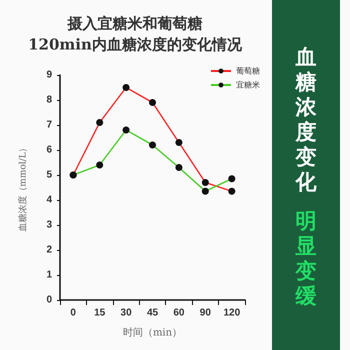  What do you see at coordinates (49, 300) in the screenshot?
I see `y-tick-label: 0` at bounding box center [49, 300].